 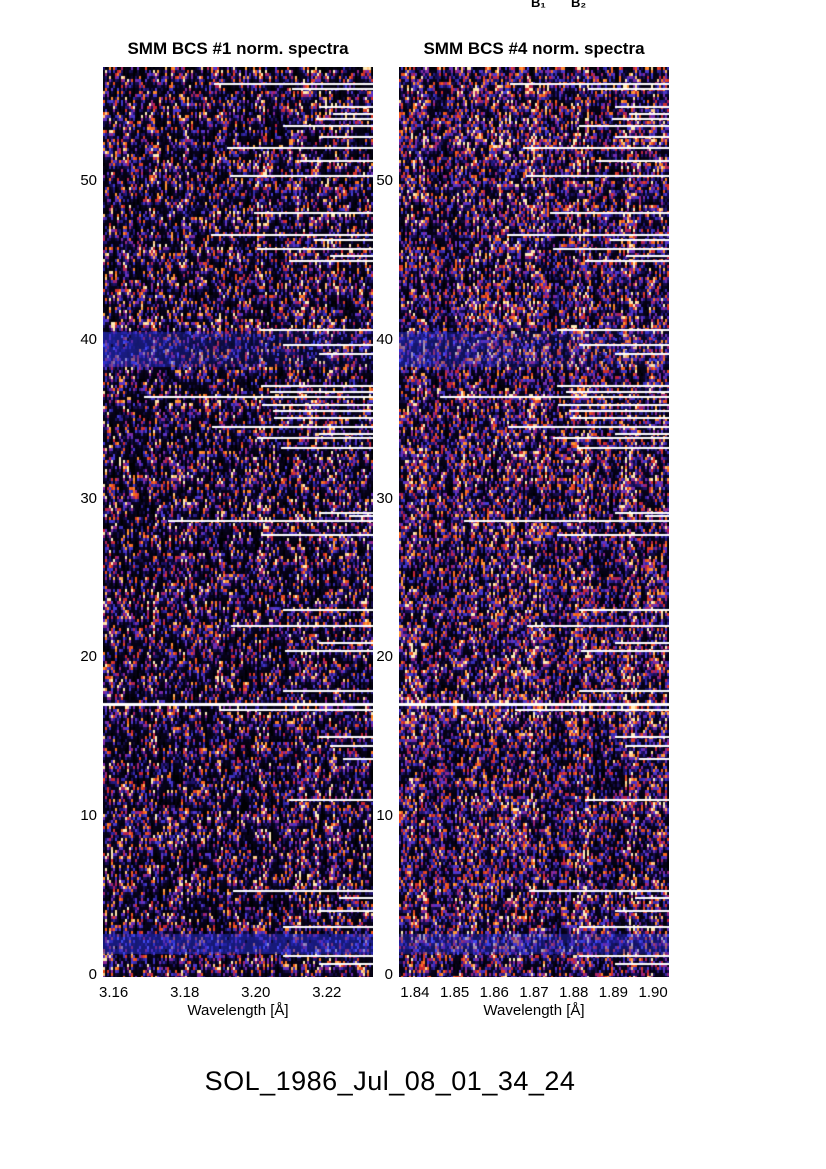 What do you see at coordinates (494, 992) in the screenshot?
I see `x-tick-label: 1.86` at bounding box center [494, 992].